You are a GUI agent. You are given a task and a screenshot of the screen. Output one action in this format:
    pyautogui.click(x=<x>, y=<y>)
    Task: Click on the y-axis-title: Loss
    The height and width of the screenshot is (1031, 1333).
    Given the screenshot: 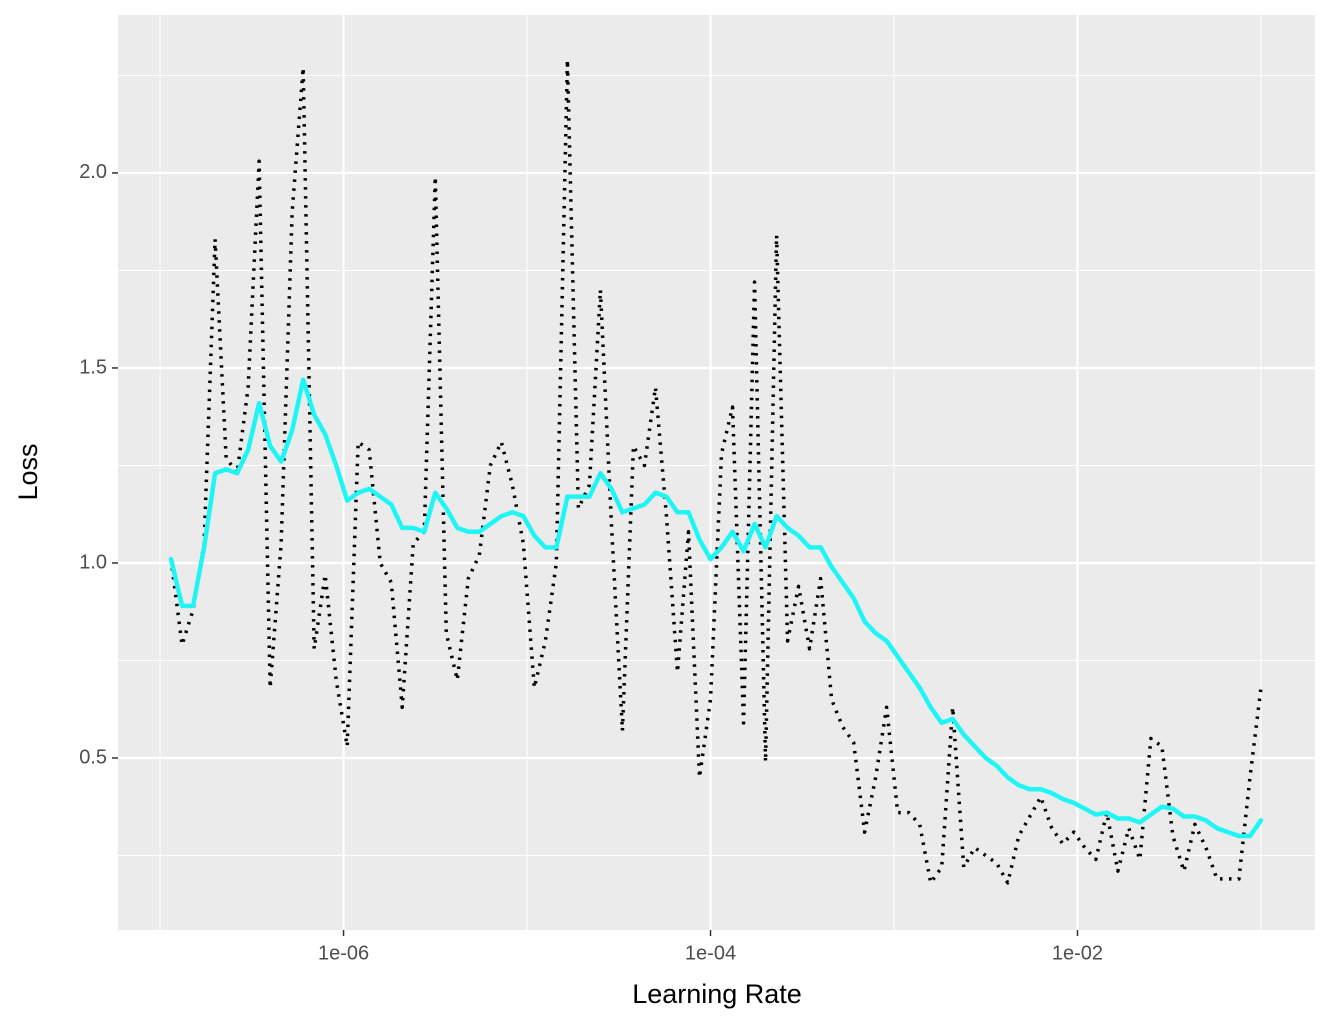 What is the action you would take?
    pyautogui.click(x=28, y=471)
    